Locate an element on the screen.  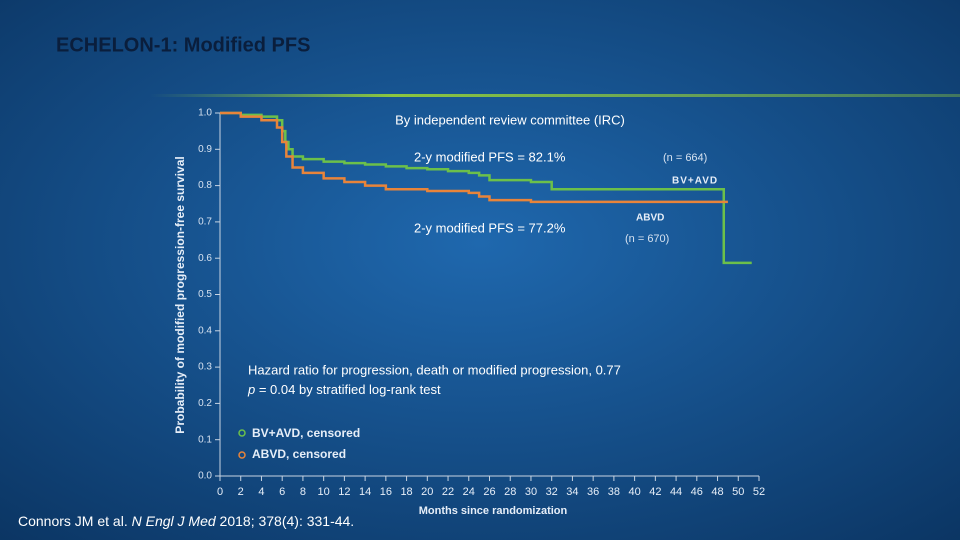
pfs-annotation: 2-y modified PFS = 82.1% is located at coordinates (490, 156).